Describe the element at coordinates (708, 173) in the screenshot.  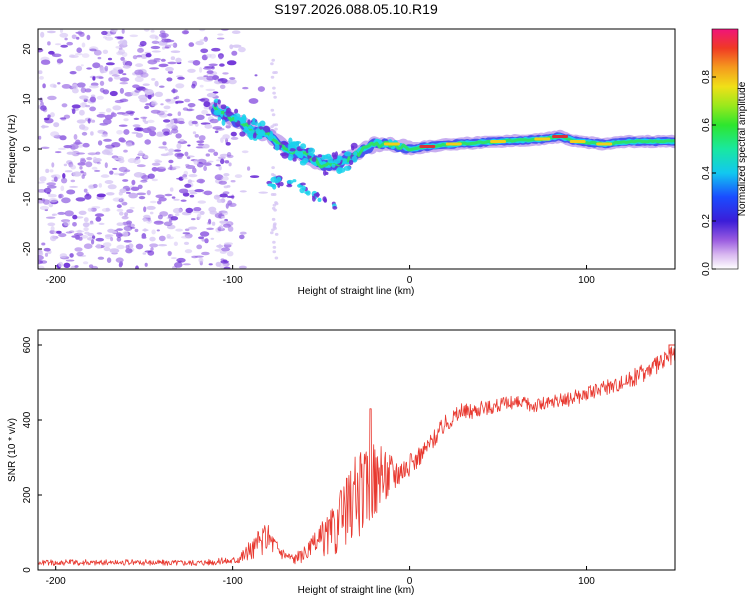
I see `colorbar-ticks: 0.0 0.2 0.4 0.6 0.8` at that location.